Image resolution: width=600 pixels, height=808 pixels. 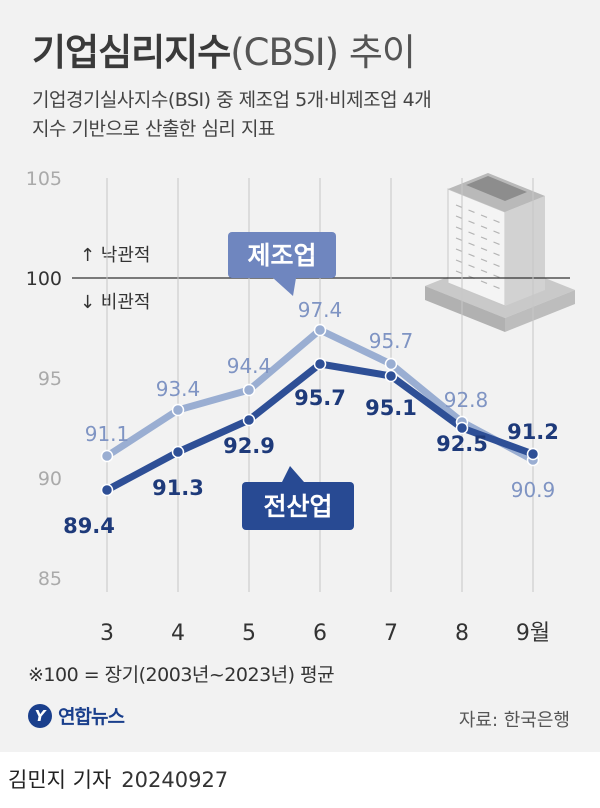 What do you see at coordinates (533, 490) in the screenshot?
I see `data-label: 90.9` at bounding box center [533, 490].